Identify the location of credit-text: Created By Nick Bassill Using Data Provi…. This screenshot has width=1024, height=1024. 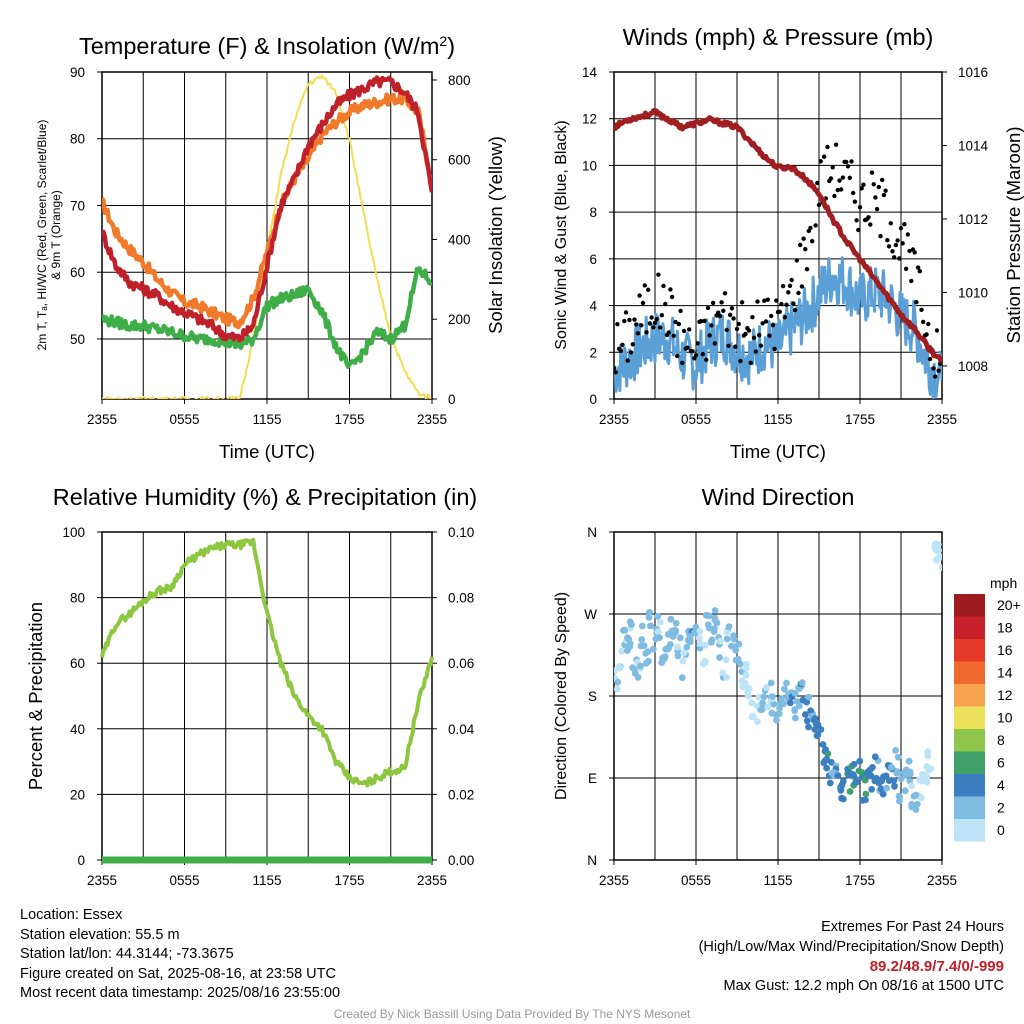
(512, 1014).